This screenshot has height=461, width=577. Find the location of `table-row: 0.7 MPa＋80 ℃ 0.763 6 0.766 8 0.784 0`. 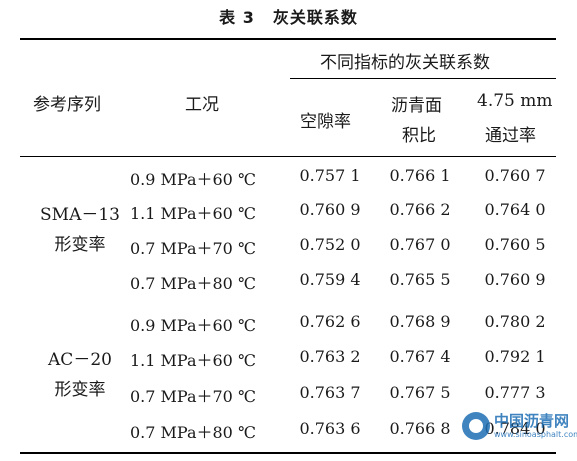

table-row: 0.7 MPa＋80 ℃ 0.763 6 0.766 8 0.784 0 is located at coordinates (288, 430).